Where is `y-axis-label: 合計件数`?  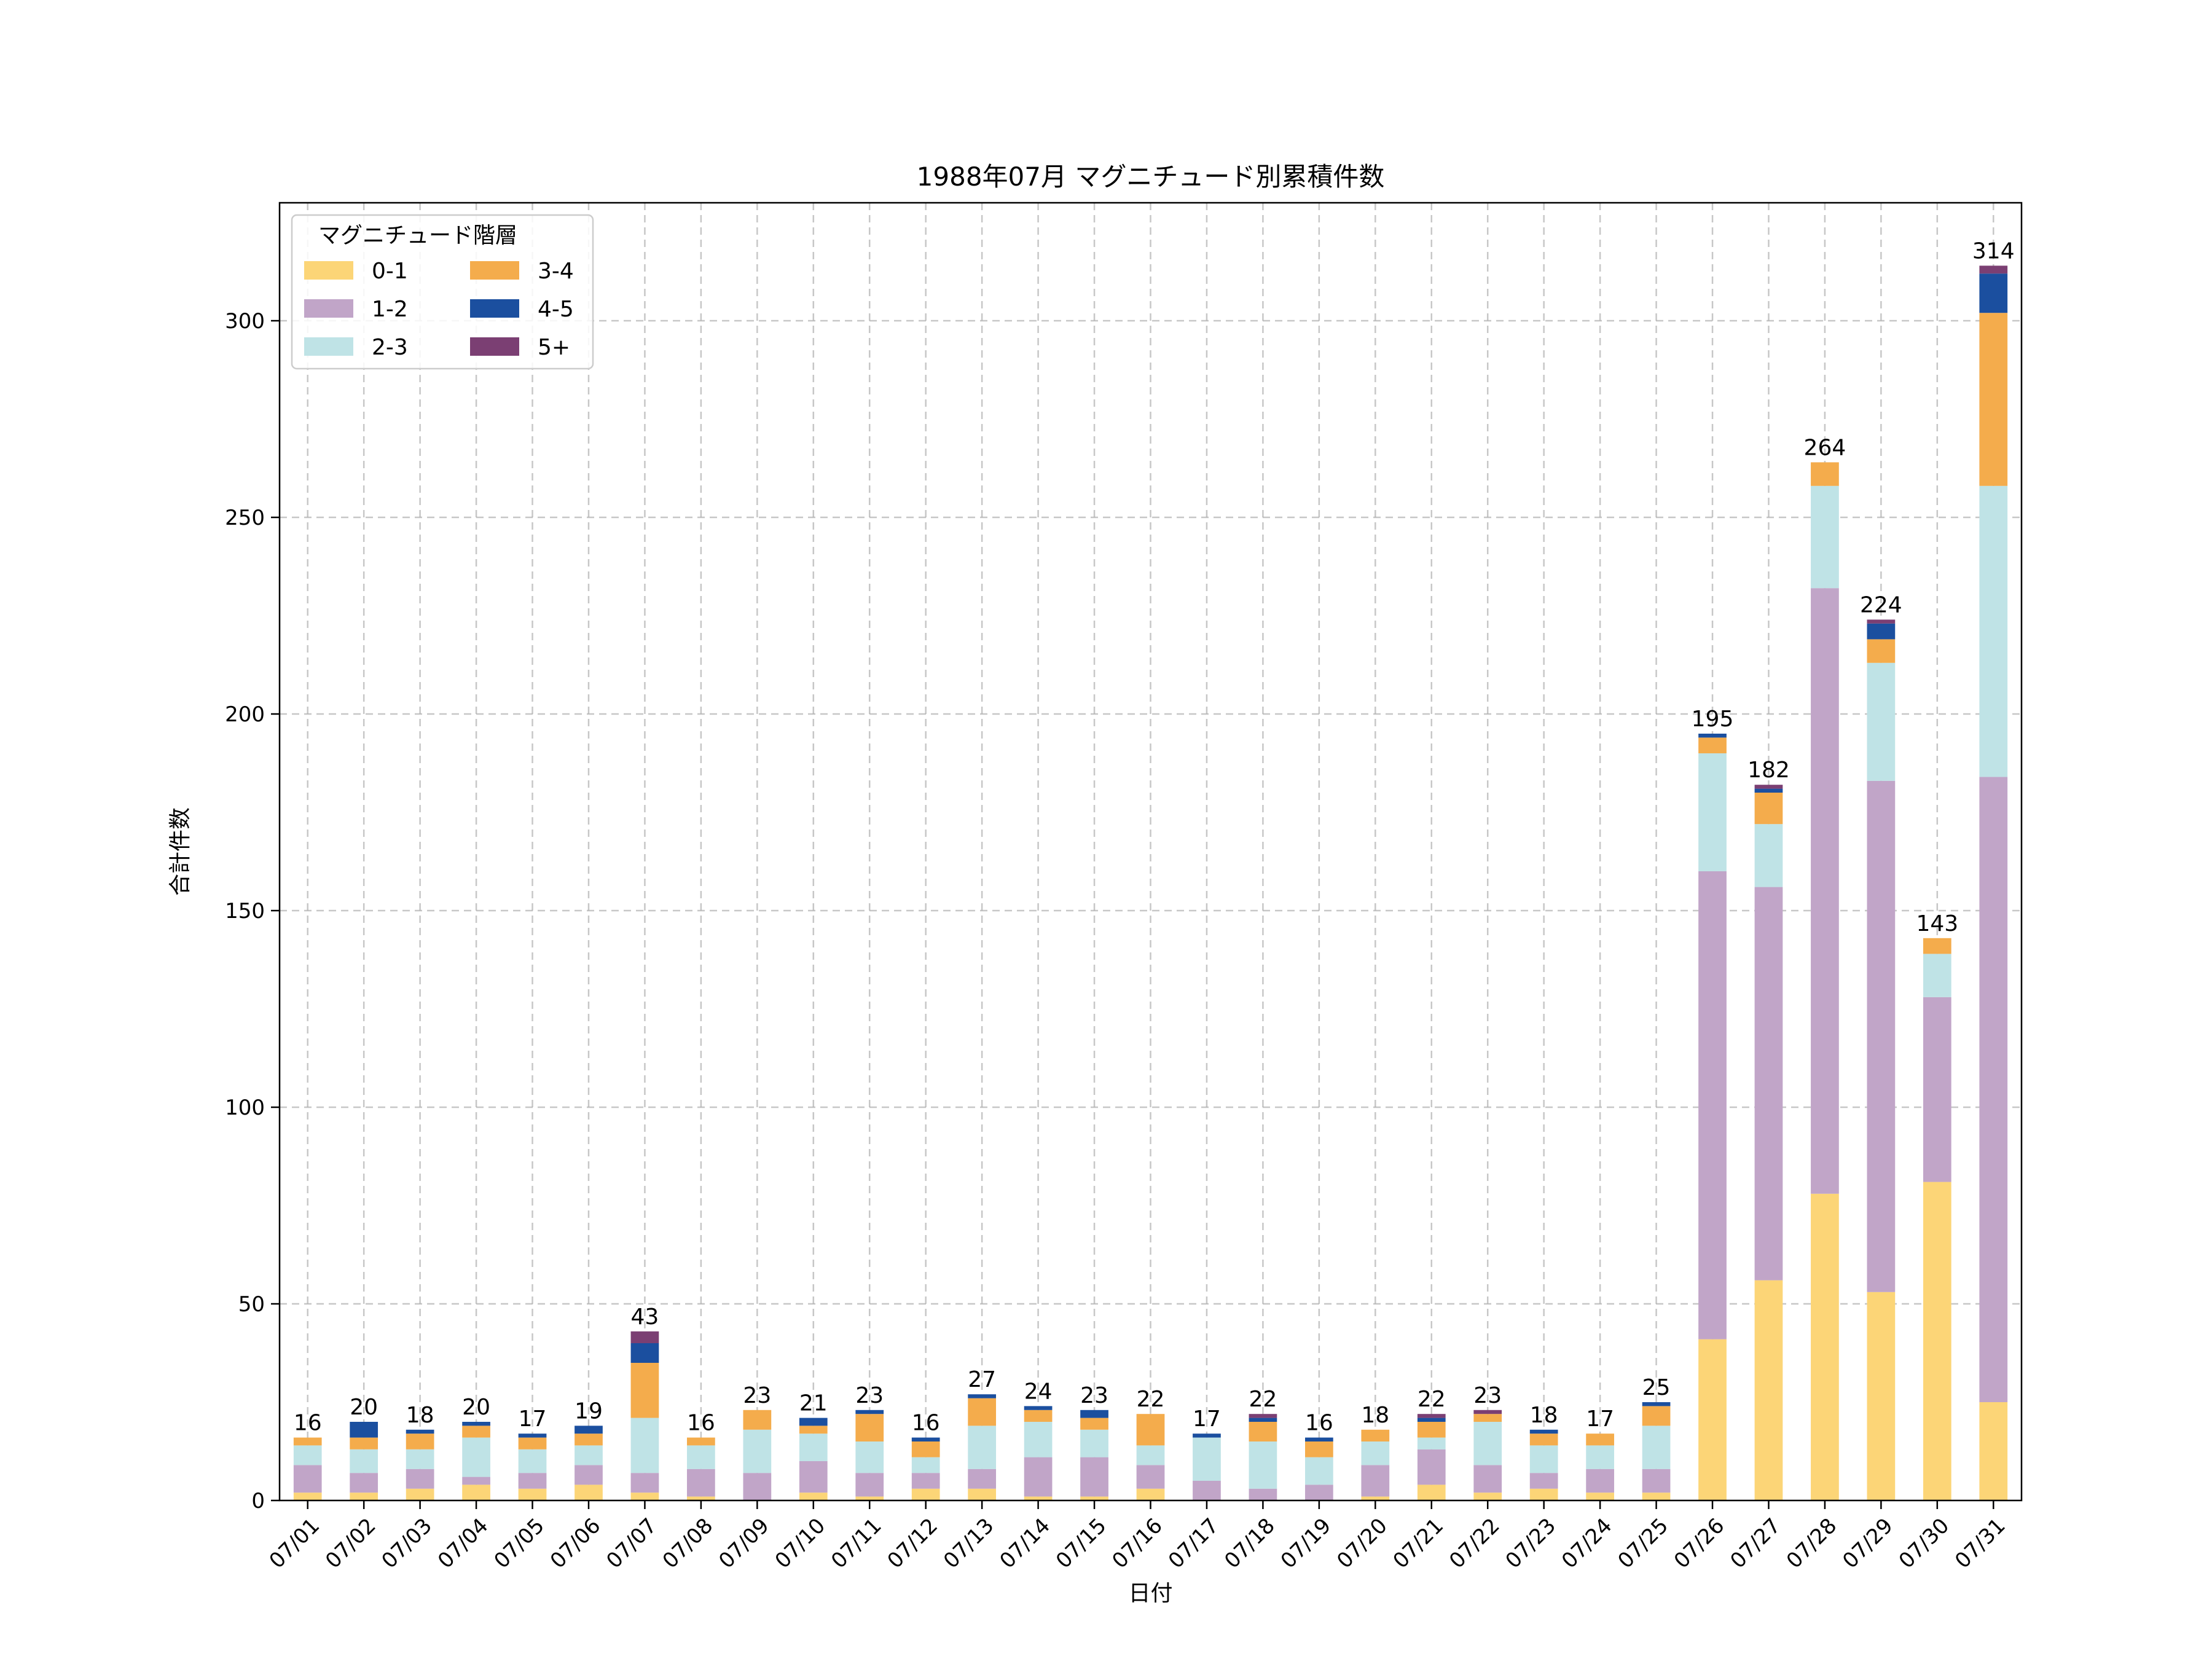
y-axis-label: 合計件数 is located at coordinates (180, 851).